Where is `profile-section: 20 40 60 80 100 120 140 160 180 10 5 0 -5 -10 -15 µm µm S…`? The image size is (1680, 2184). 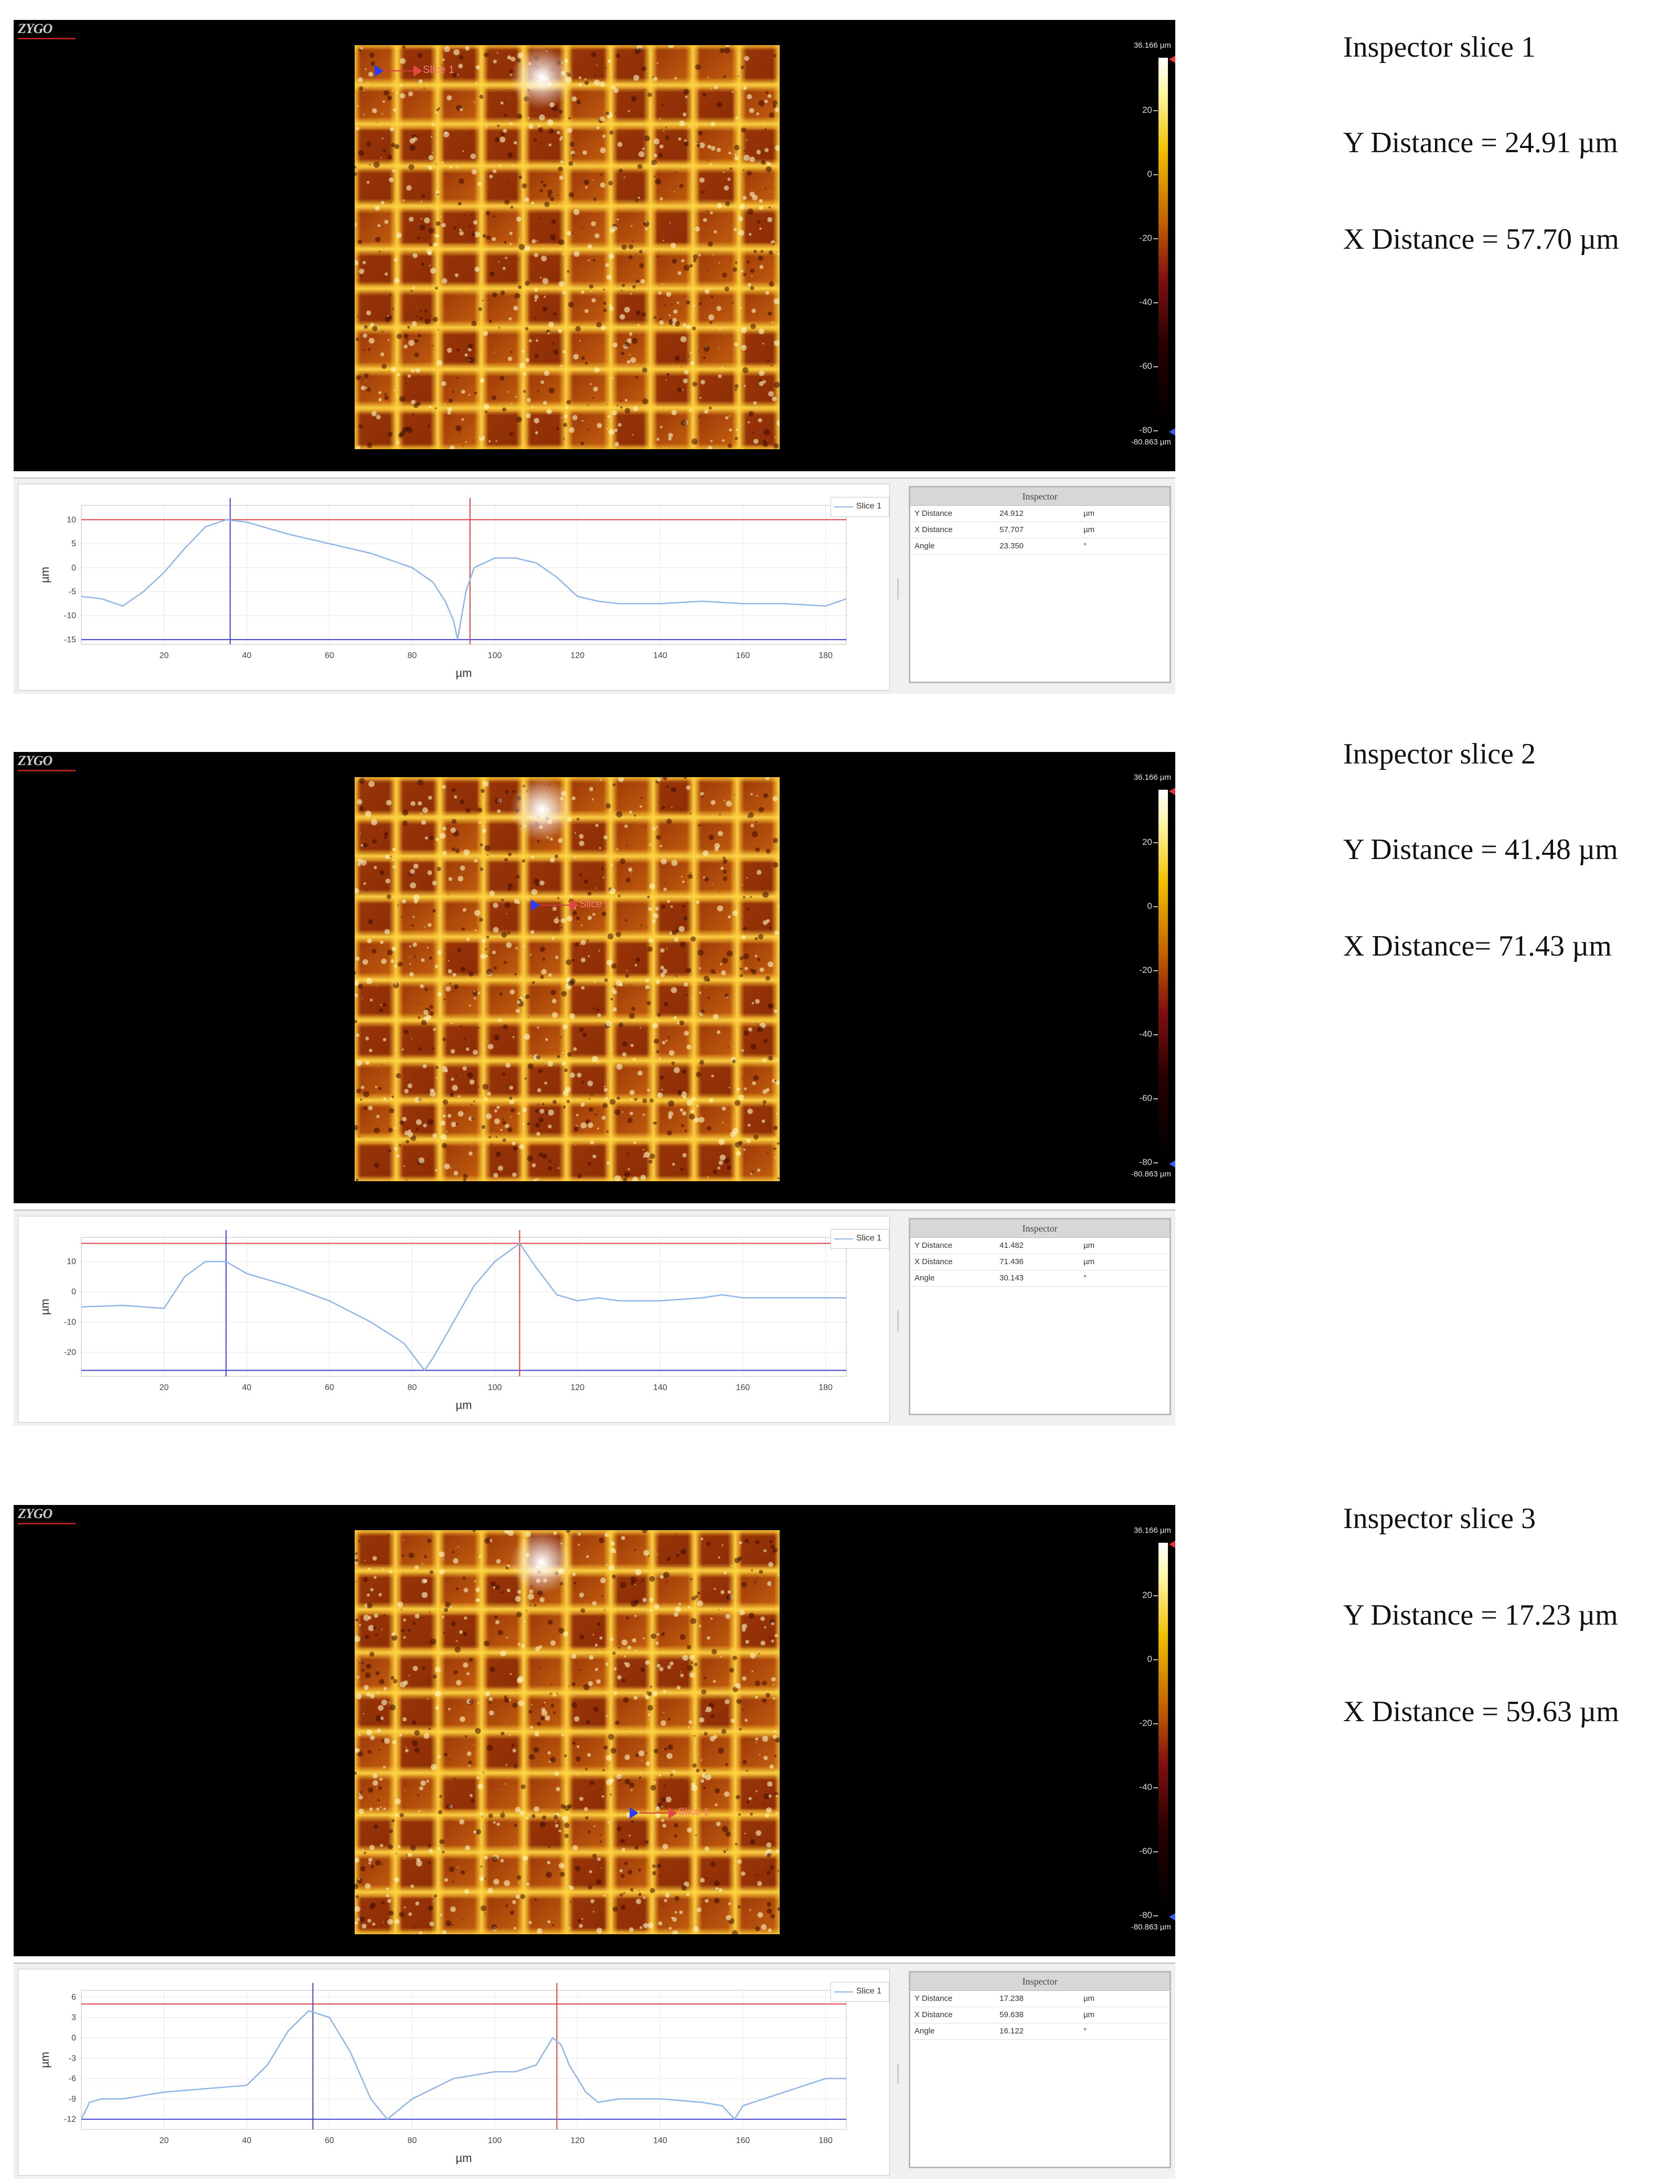 profile-section: 20 40 60 80 100 120 140 160 180 10 5 0 -5 -10 -15 µm µm S… is located at coordinates (594, 586).